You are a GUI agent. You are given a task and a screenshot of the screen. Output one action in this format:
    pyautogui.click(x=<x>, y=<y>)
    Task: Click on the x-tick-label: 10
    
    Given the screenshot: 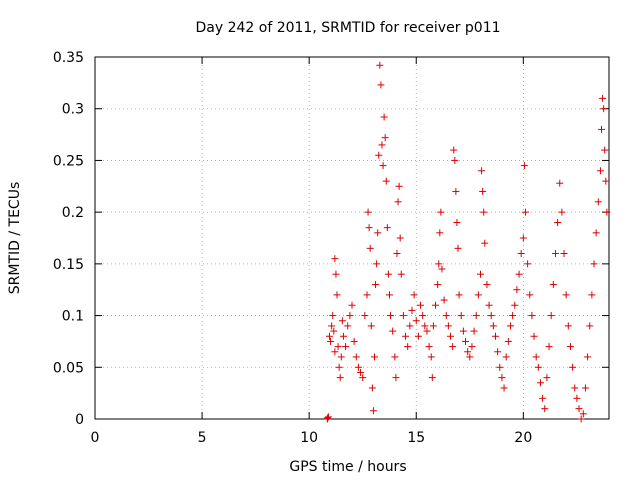 What is the action you would take?
    pyautogui.click(x=309, y=438)
    